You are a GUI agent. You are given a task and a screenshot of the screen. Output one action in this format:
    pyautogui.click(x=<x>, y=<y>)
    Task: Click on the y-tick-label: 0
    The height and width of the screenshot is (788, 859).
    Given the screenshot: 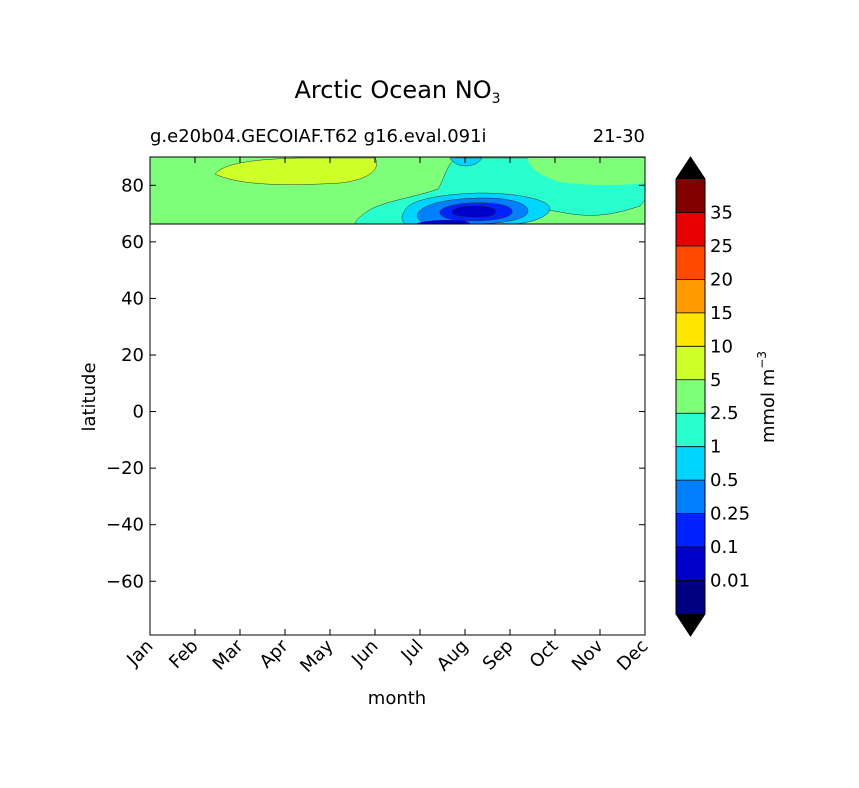 What is the action you would take?
    pyautogui.click(x=138, y=412)
    